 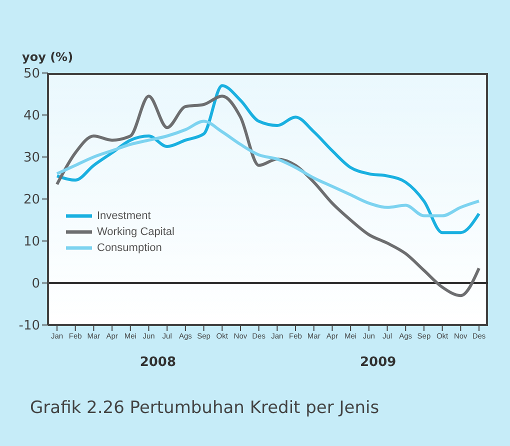 What do you see at coordinates (135, 232) in the screenshot?
I see `legend-label: Working Capital` at bounding box center [135, 232].